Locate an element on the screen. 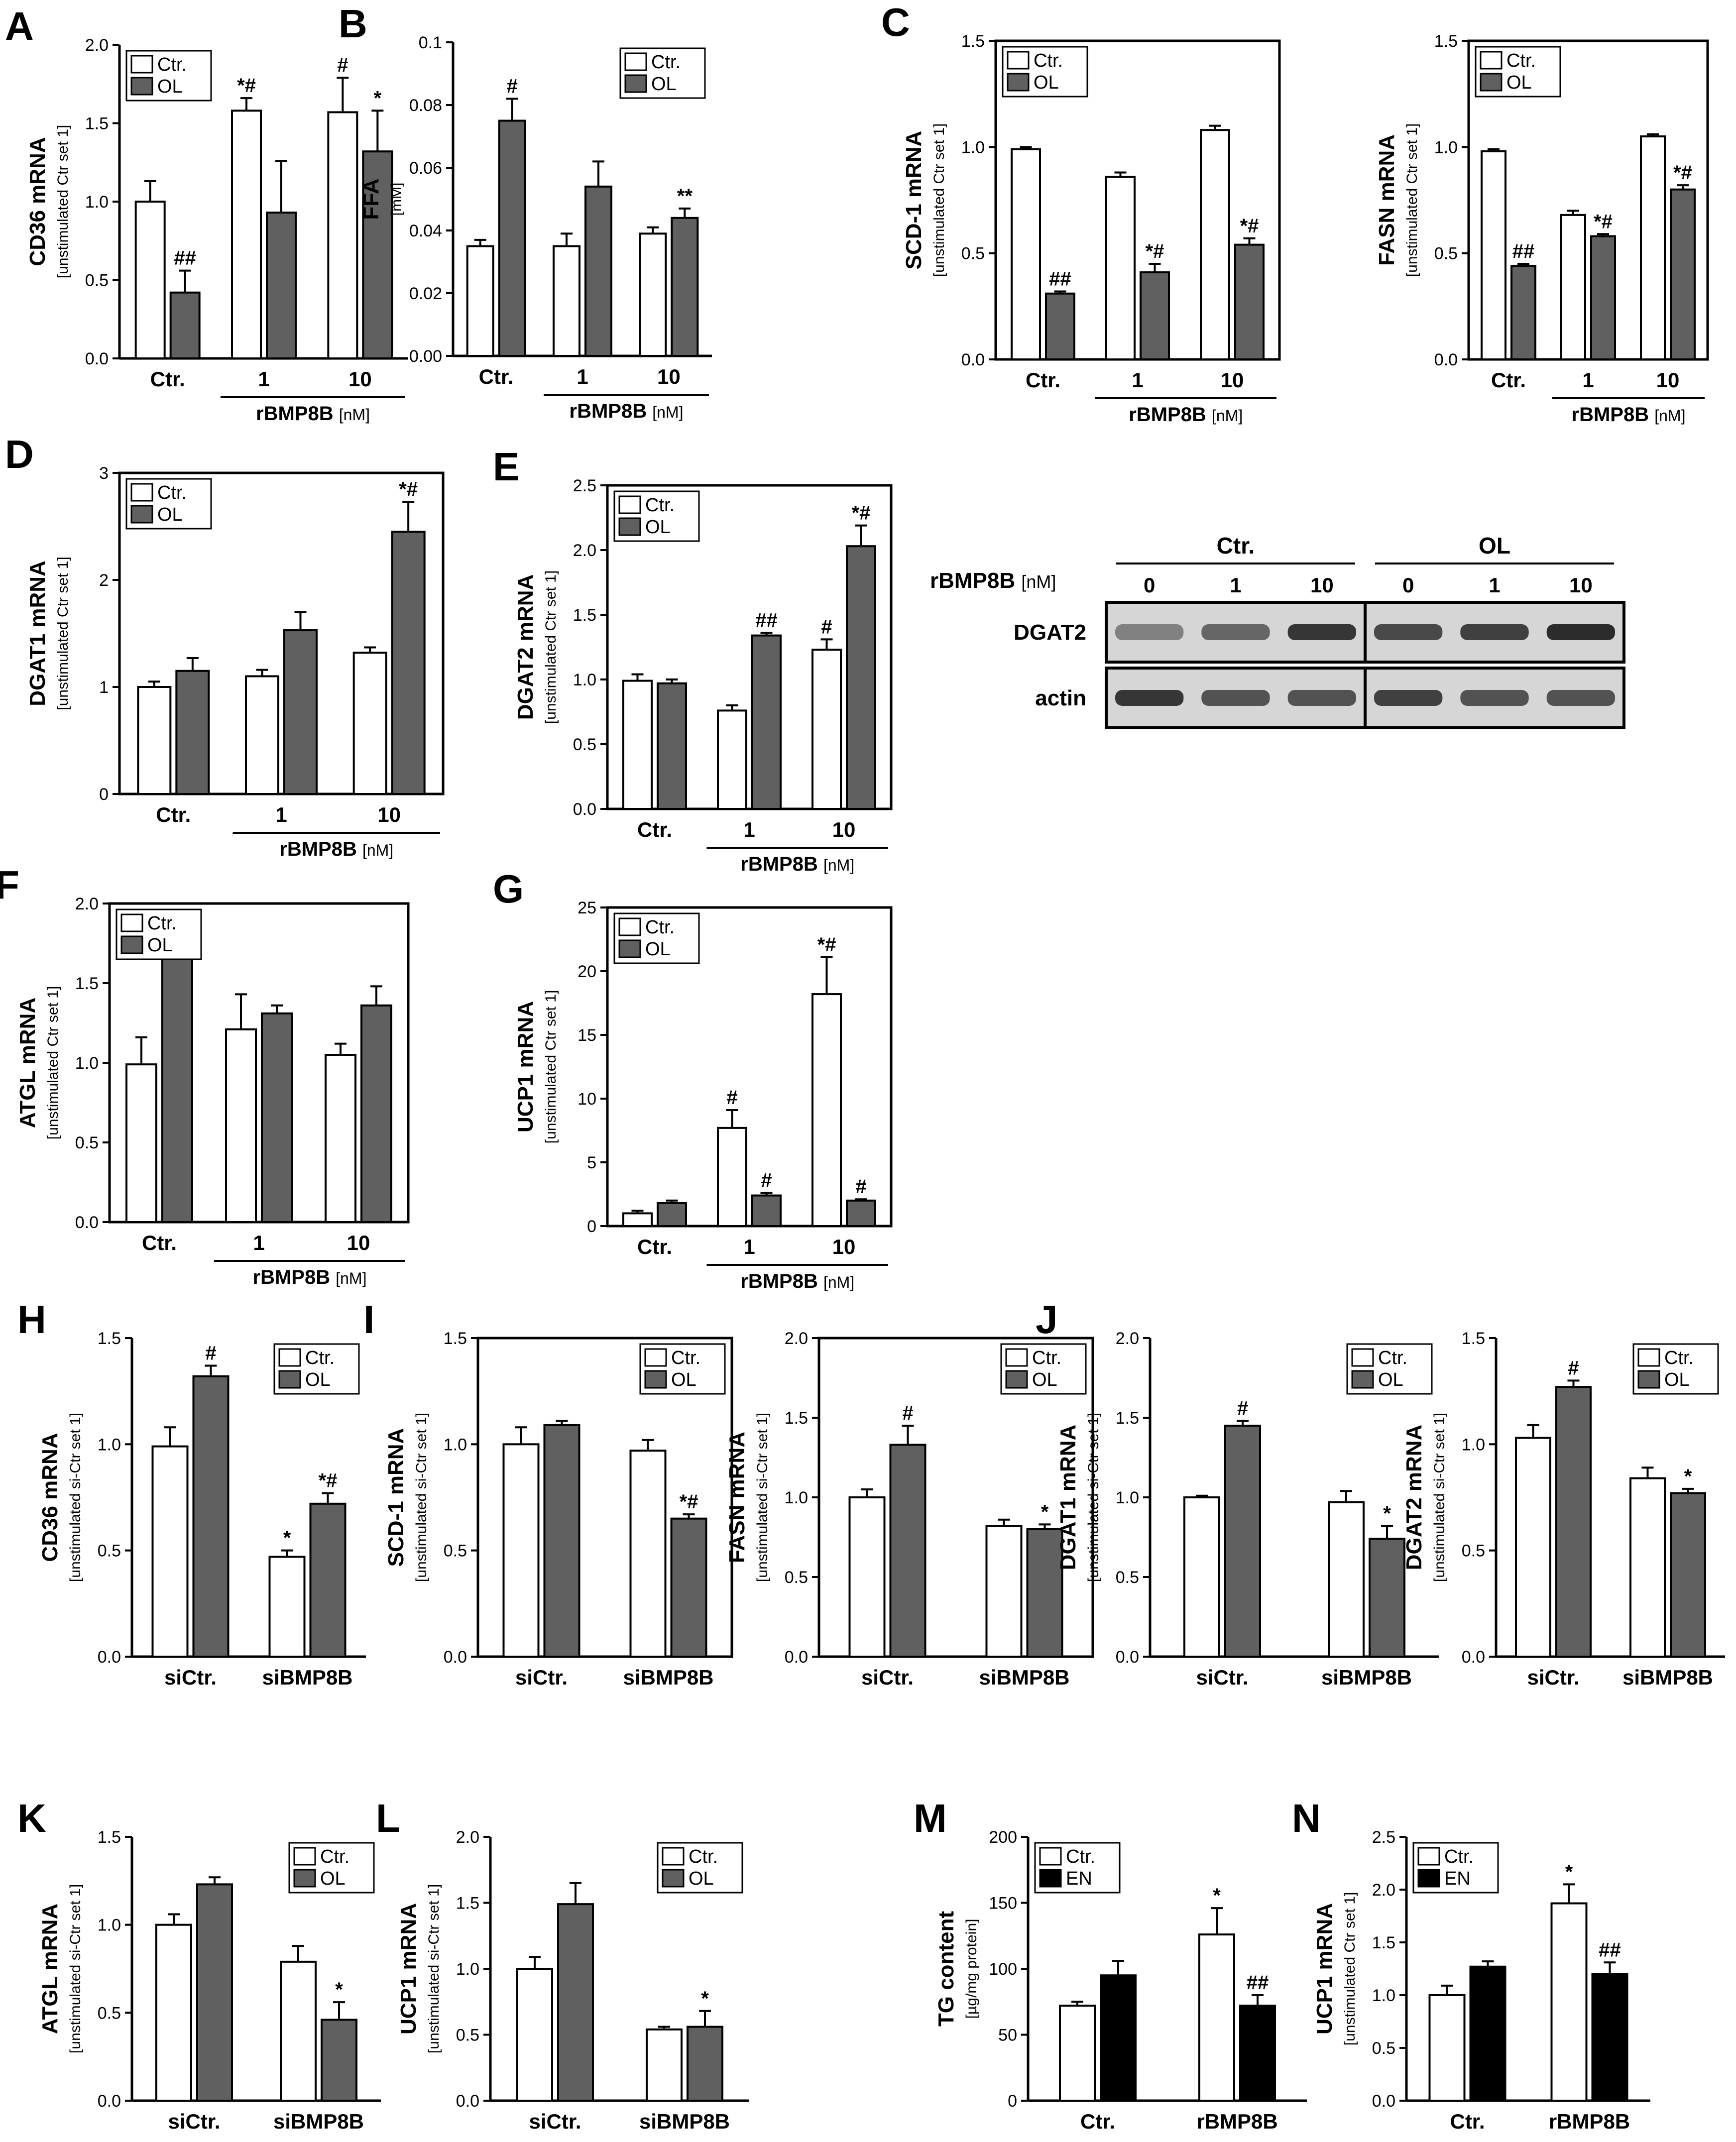 This screenshot has width=1736, height=2142. y-tick-label: 1 is located at coordinates (104, 687).